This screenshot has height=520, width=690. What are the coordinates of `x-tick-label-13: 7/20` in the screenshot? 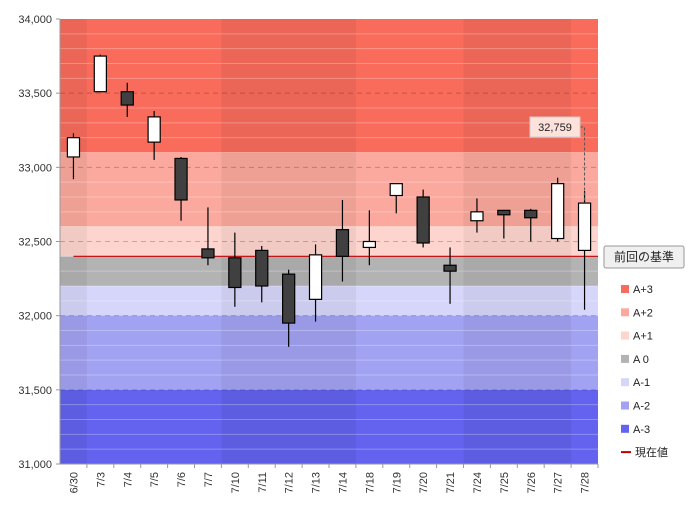 It's located at (424, 482).